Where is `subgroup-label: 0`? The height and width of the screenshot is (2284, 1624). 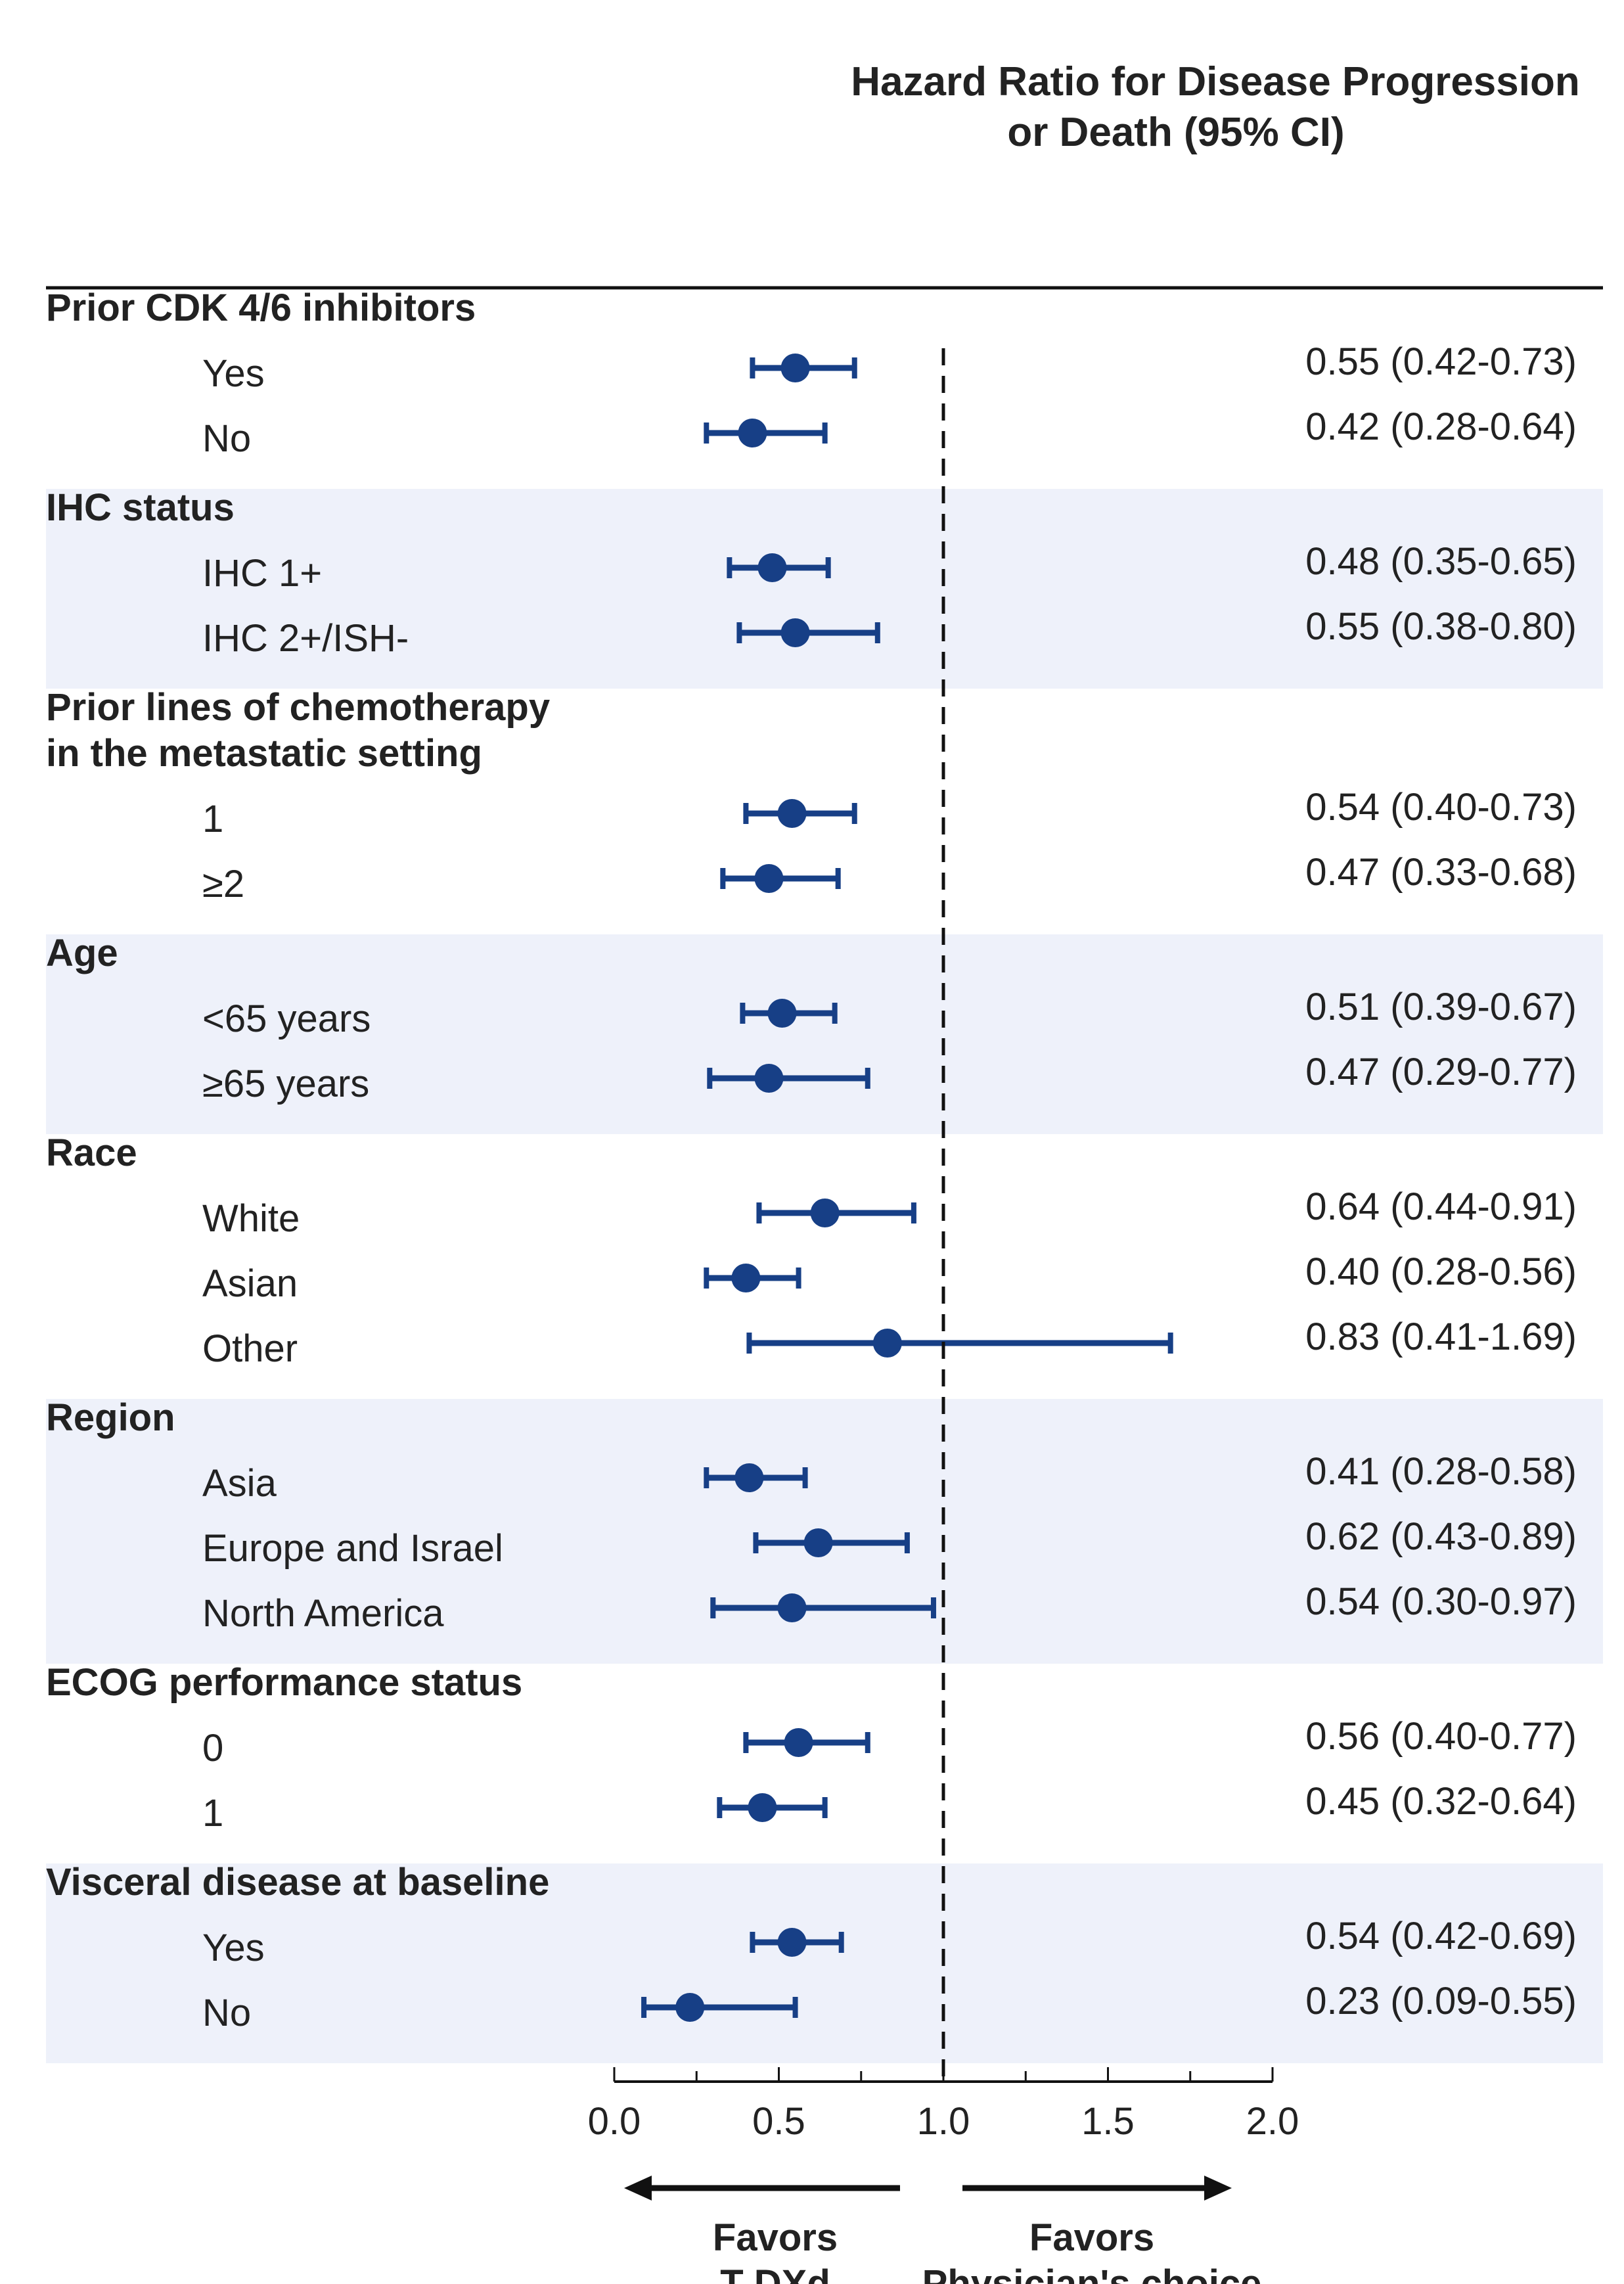 subgroup-label: 0 is located at coordinates (212, 1749).